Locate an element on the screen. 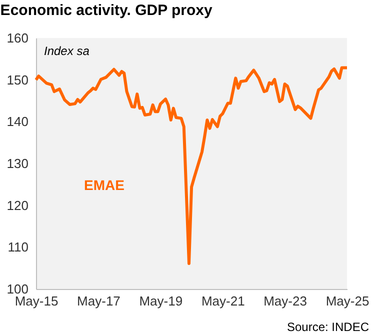  annotation: Index sa is located at coordinates (67, 51).